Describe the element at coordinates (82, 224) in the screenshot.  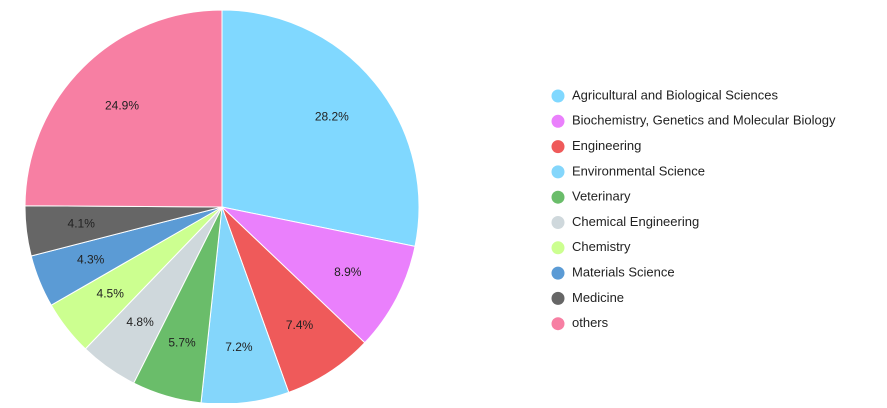
I see `slice-label: 4.1%` at that location.